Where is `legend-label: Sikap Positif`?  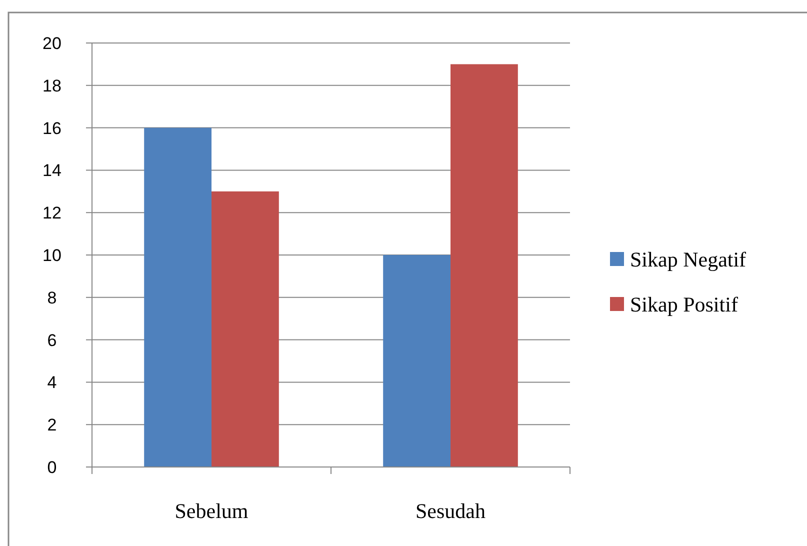
legend-label: Sikap Positif is located at coordinates (684, 304).